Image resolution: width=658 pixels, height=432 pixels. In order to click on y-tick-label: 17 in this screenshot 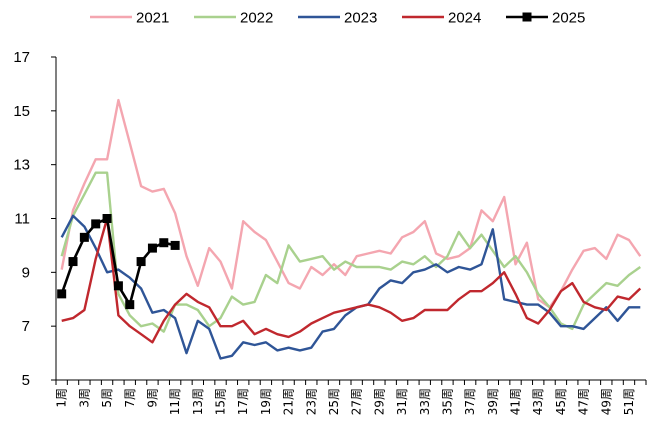, I will do `click(21, 57)`.